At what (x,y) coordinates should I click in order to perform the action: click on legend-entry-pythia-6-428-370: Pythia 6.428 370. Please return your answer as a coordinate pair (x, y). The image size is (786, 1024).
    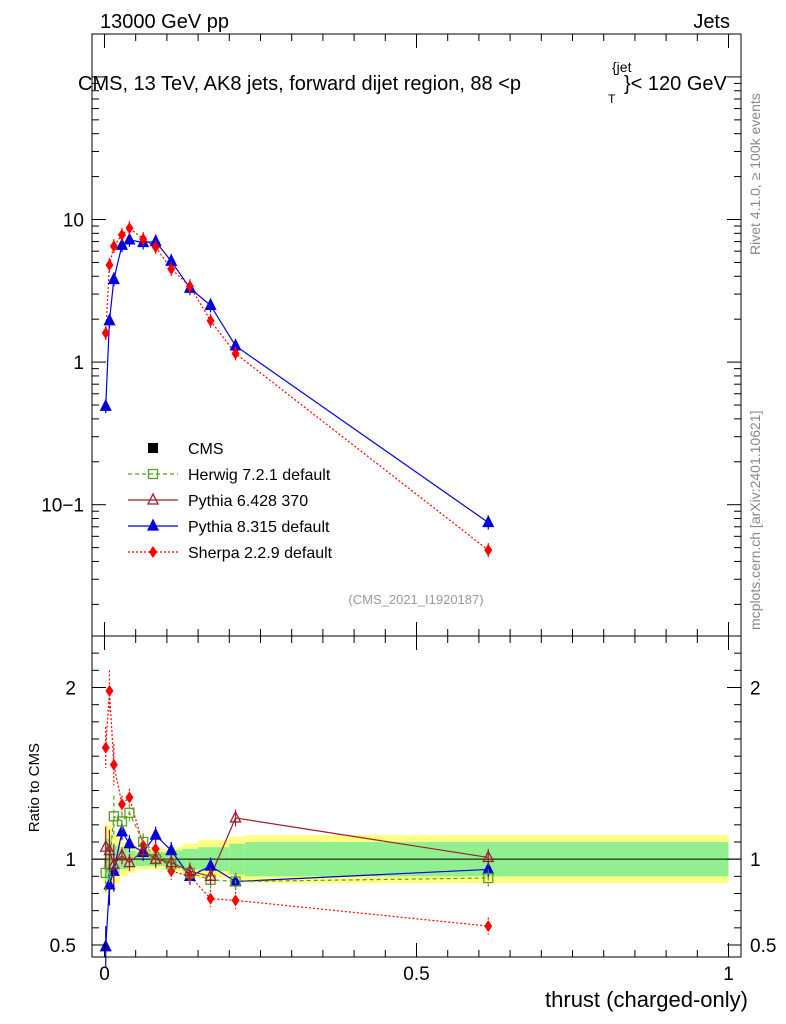
    Looking at the image, I should click on (218, 501).